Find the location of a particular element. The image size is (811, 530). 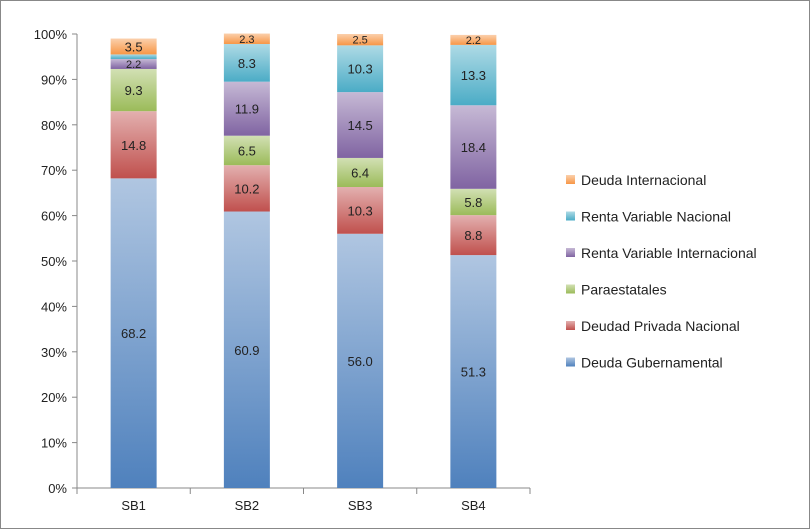

data-label: 5.8 is located at coordinates (473, 202).